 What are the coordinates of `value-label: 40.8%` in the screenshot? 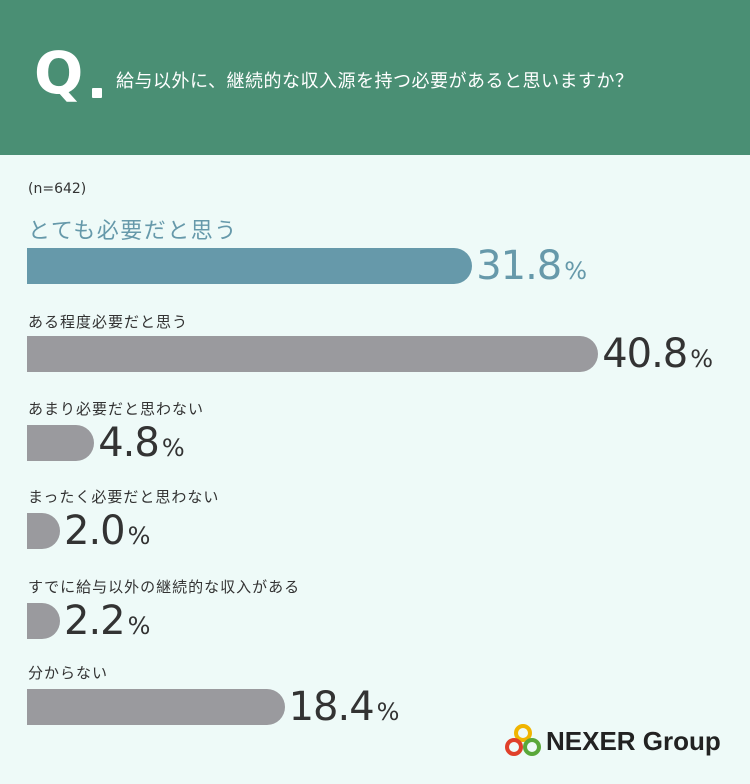 It's located at (657, 354).